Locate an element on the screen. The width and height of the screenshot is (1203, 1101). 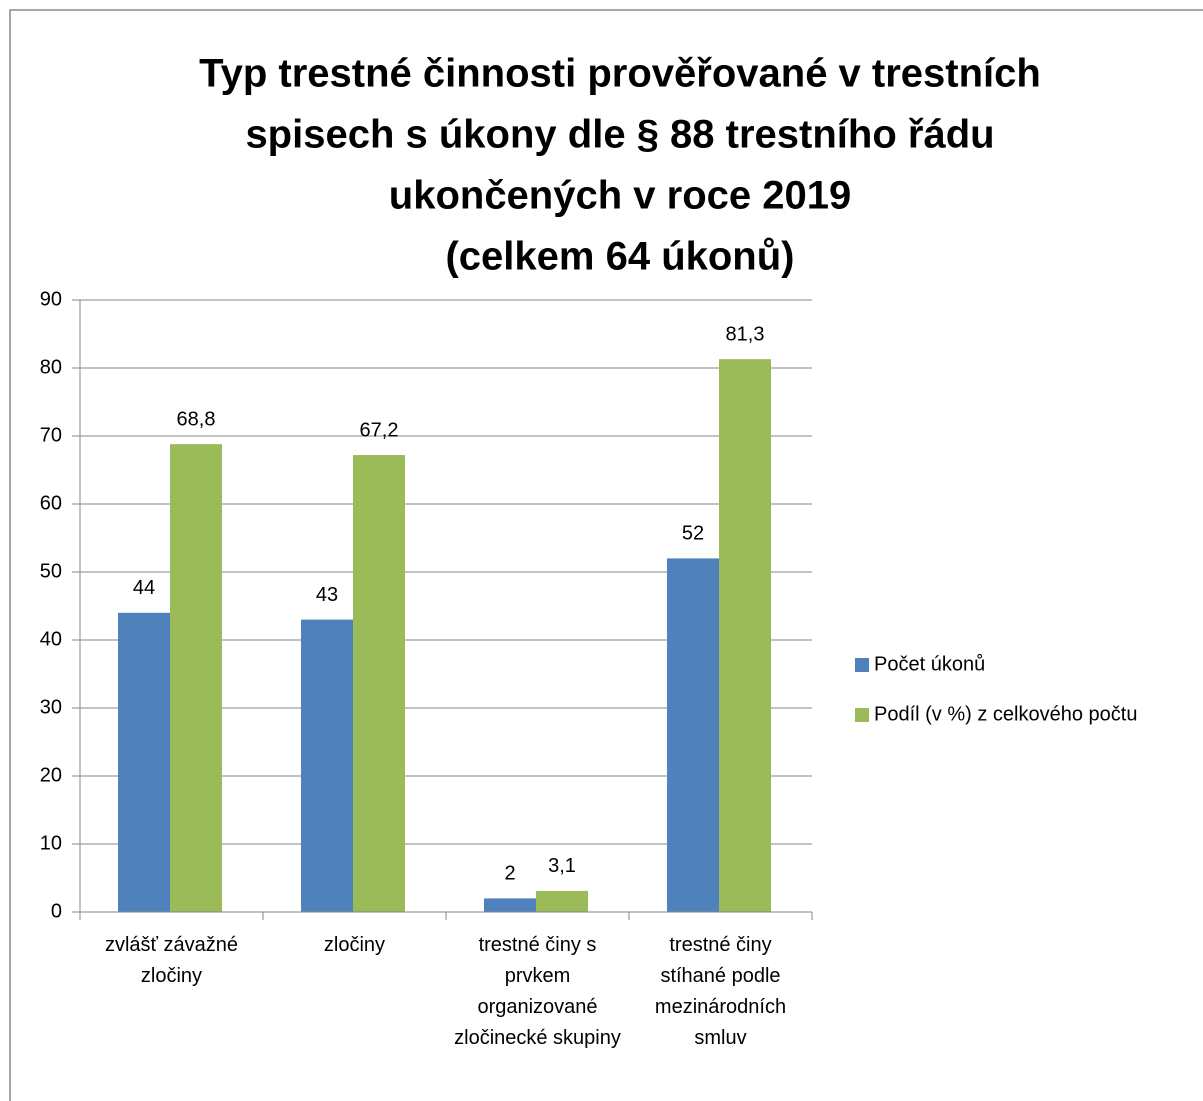
data-label: 44 is located at coordinates (144, 588).